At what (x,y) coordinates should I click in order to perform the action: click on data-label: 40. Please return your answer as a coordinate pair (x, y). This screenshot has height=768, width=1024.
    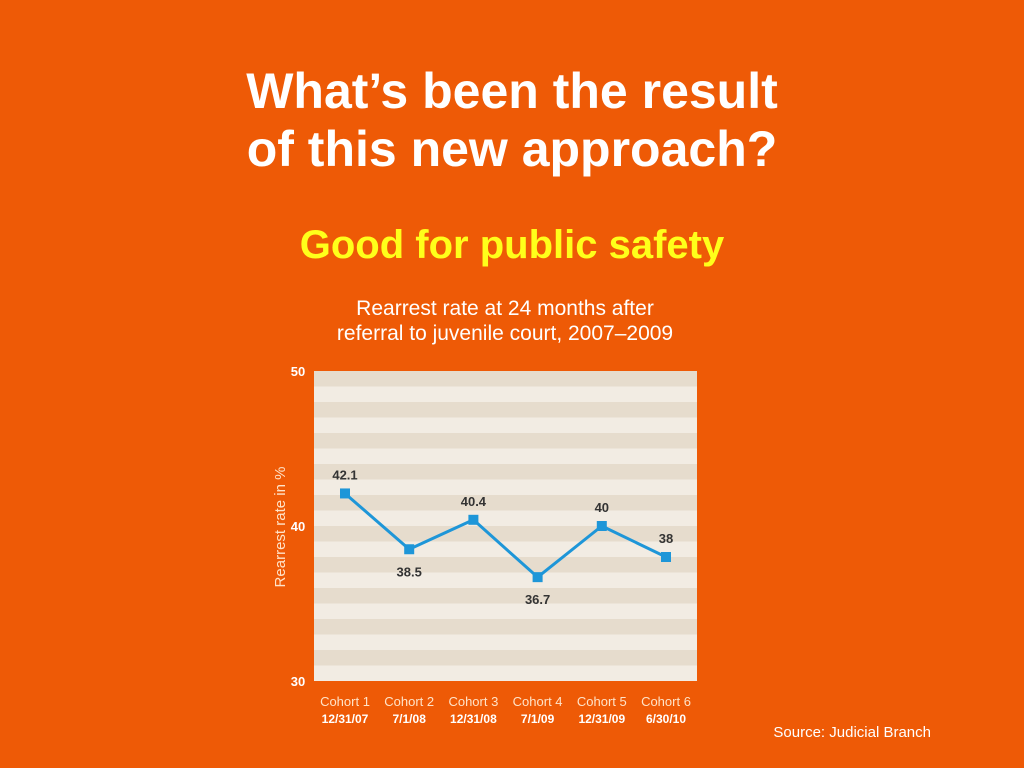
    Looking at the image, I should click on (602, 507).